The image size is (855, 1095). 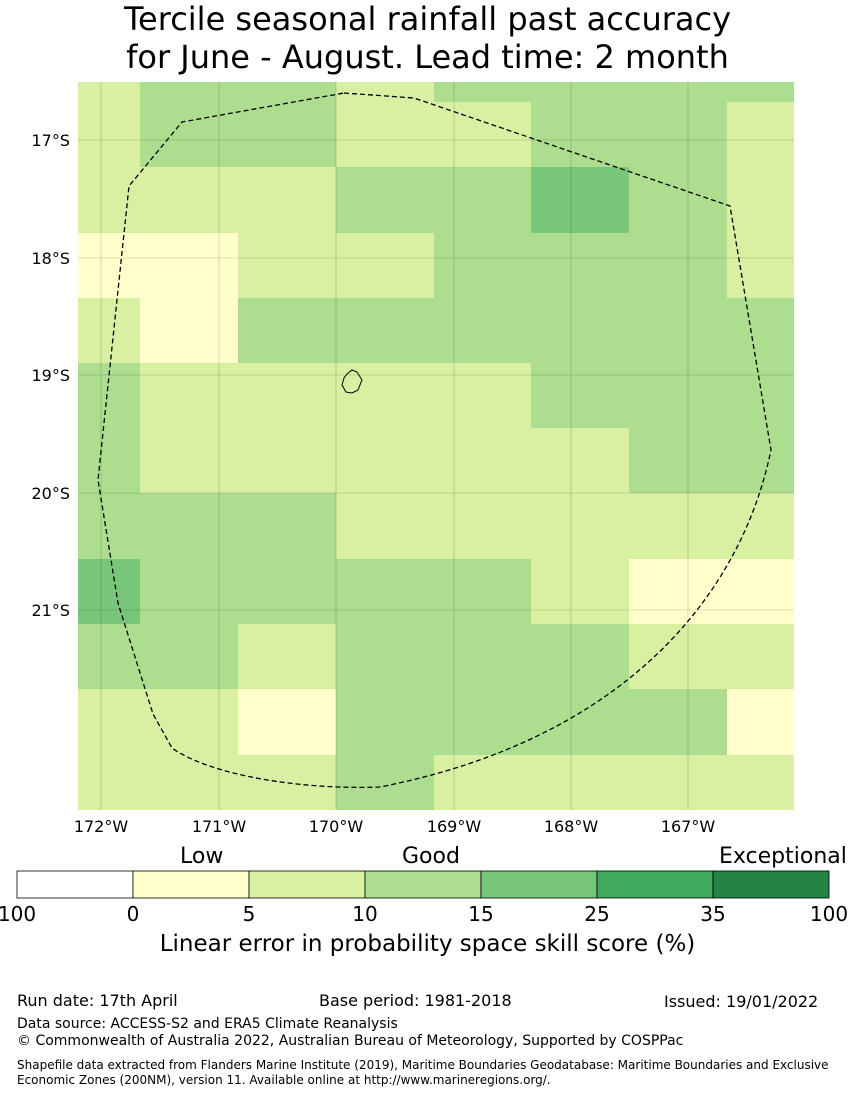 I want to click on colorbar-tick: 25, so click(x=597, y=914).